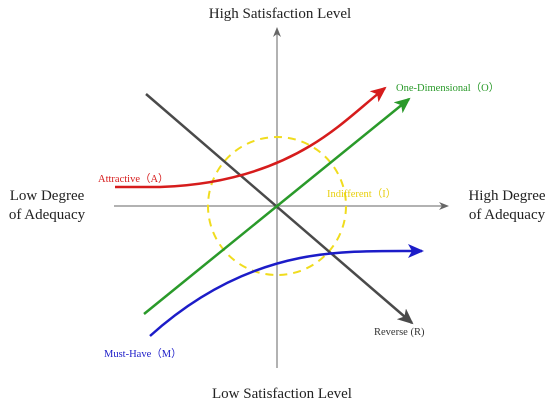 The image size is (550, 404). I want to click on must-have-curve, so click(286, 290).